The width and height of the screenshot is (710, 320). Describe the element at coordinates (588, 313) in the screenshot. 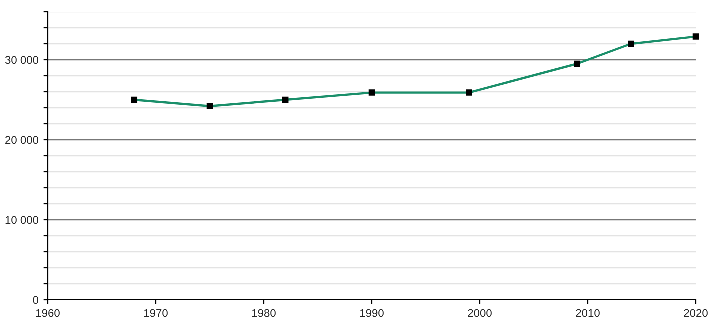

I see `x-tick-label: 2010` at that location.